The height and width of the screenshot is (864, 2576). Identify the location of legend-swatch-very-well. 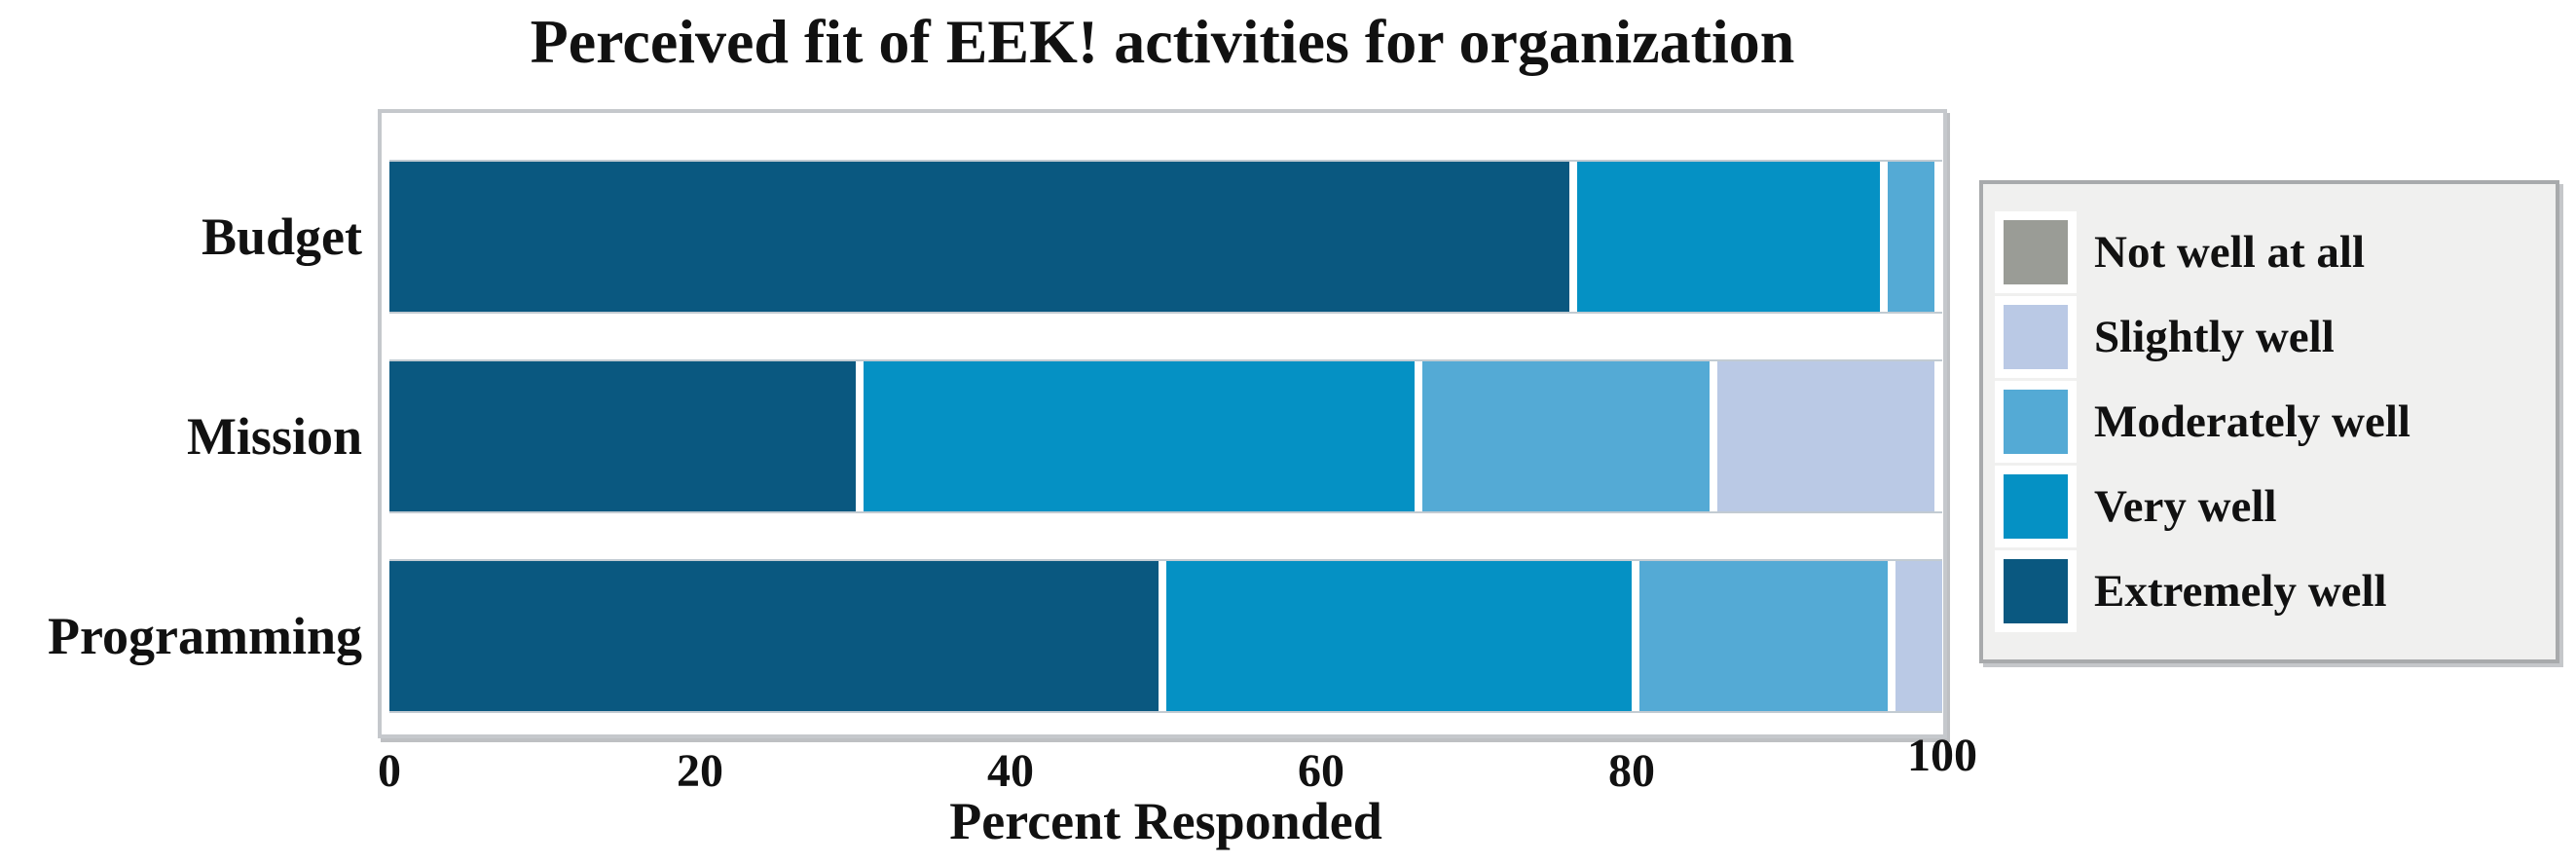
(2036, 506).